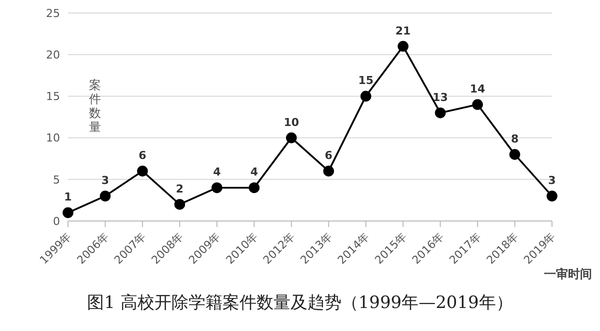 This screenshot has width=600, height=331. I want to click on data-label: 1, so click(68, 197).